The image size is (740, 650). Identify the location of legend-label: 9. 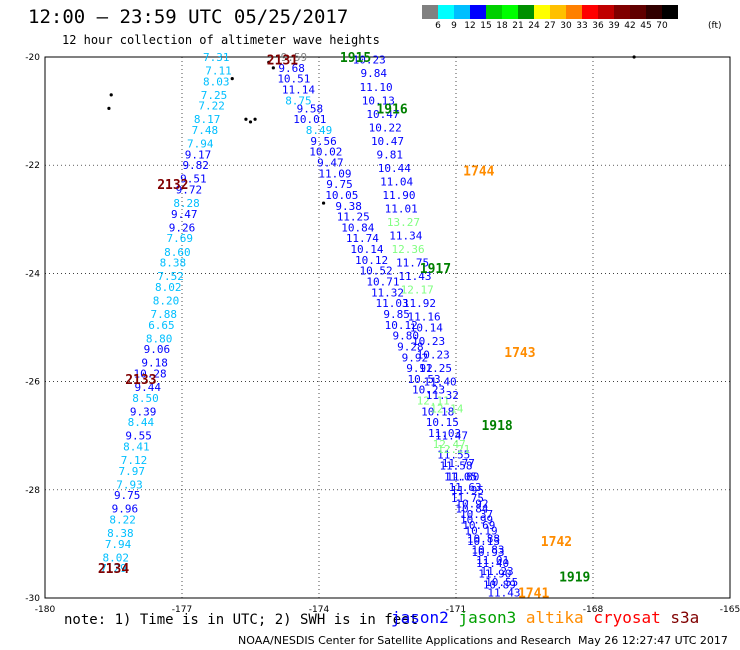
(454, 26).